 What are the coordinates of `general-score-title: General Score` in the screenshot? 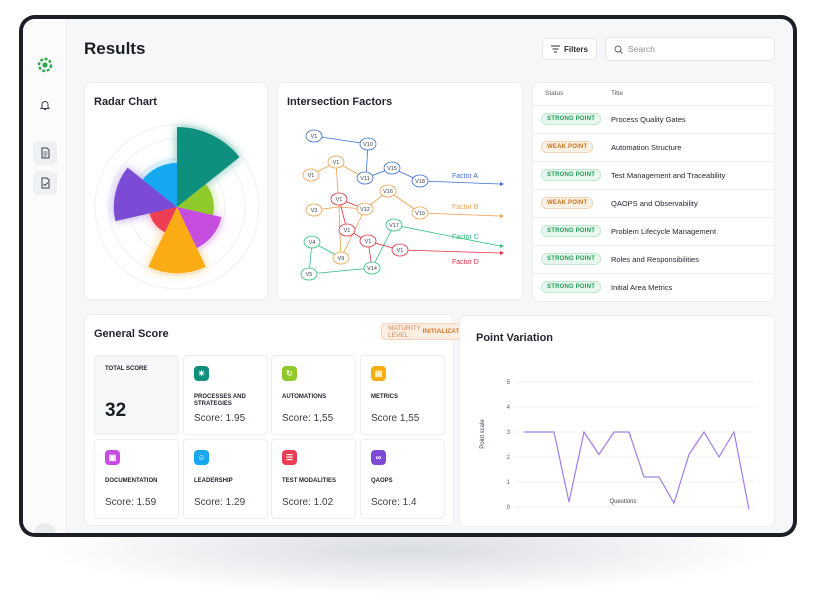 It's located at (131, 334).